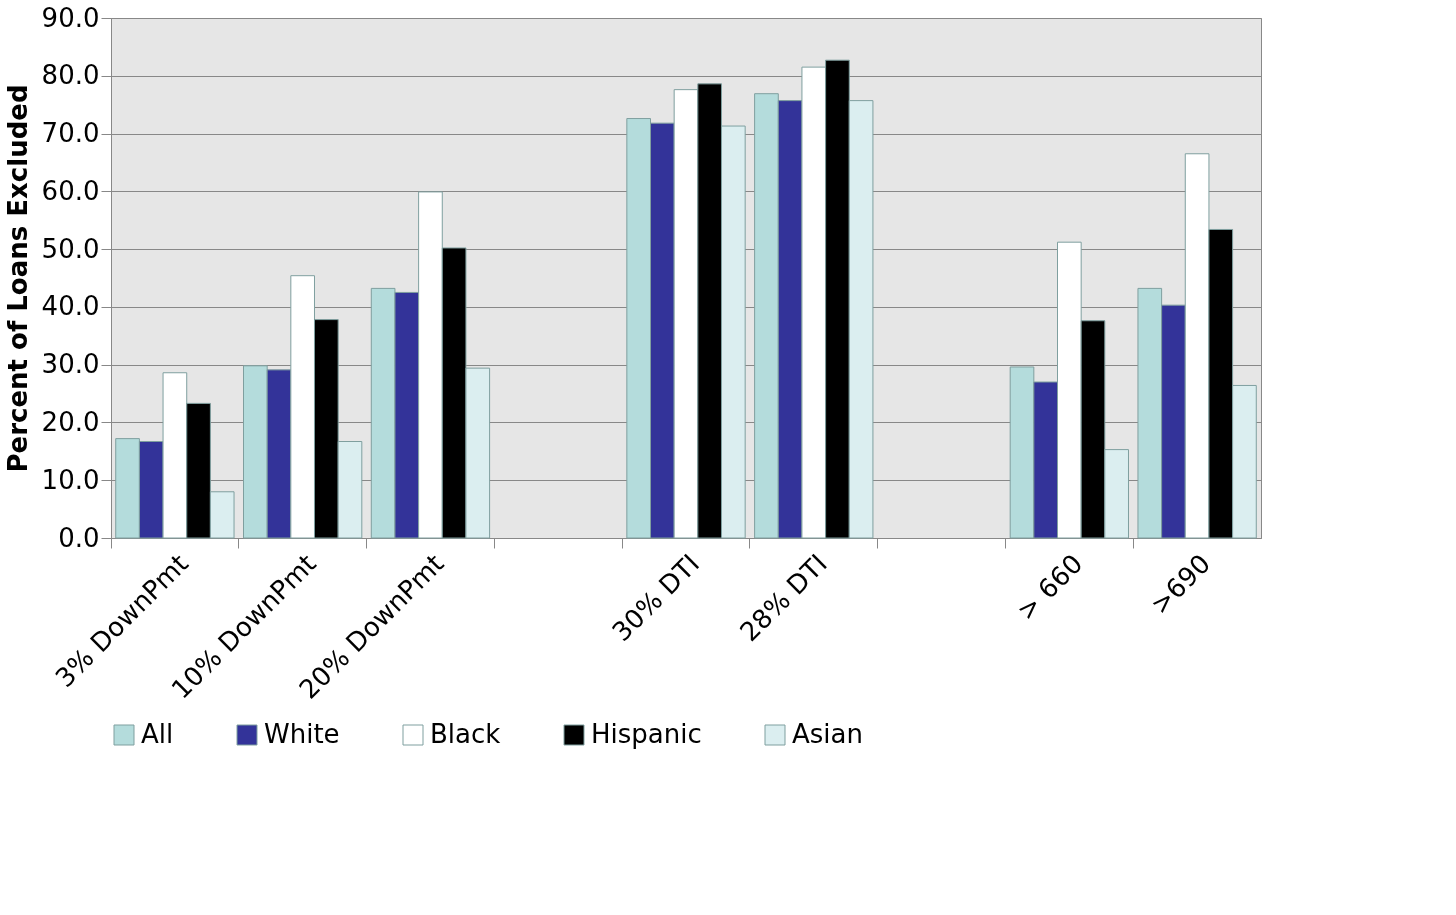 The image size is (1456, 915). I want to click on y-tick-label: 0.0, so click(79, 537).